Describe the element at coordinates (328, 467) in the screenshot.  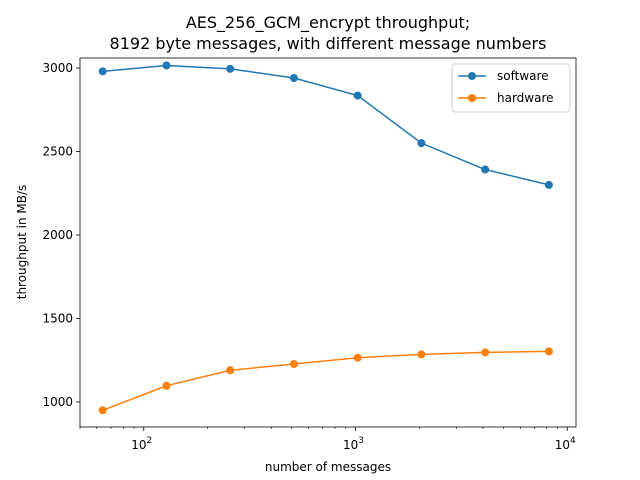
I see `x-axis-label: number of messages` at that location.